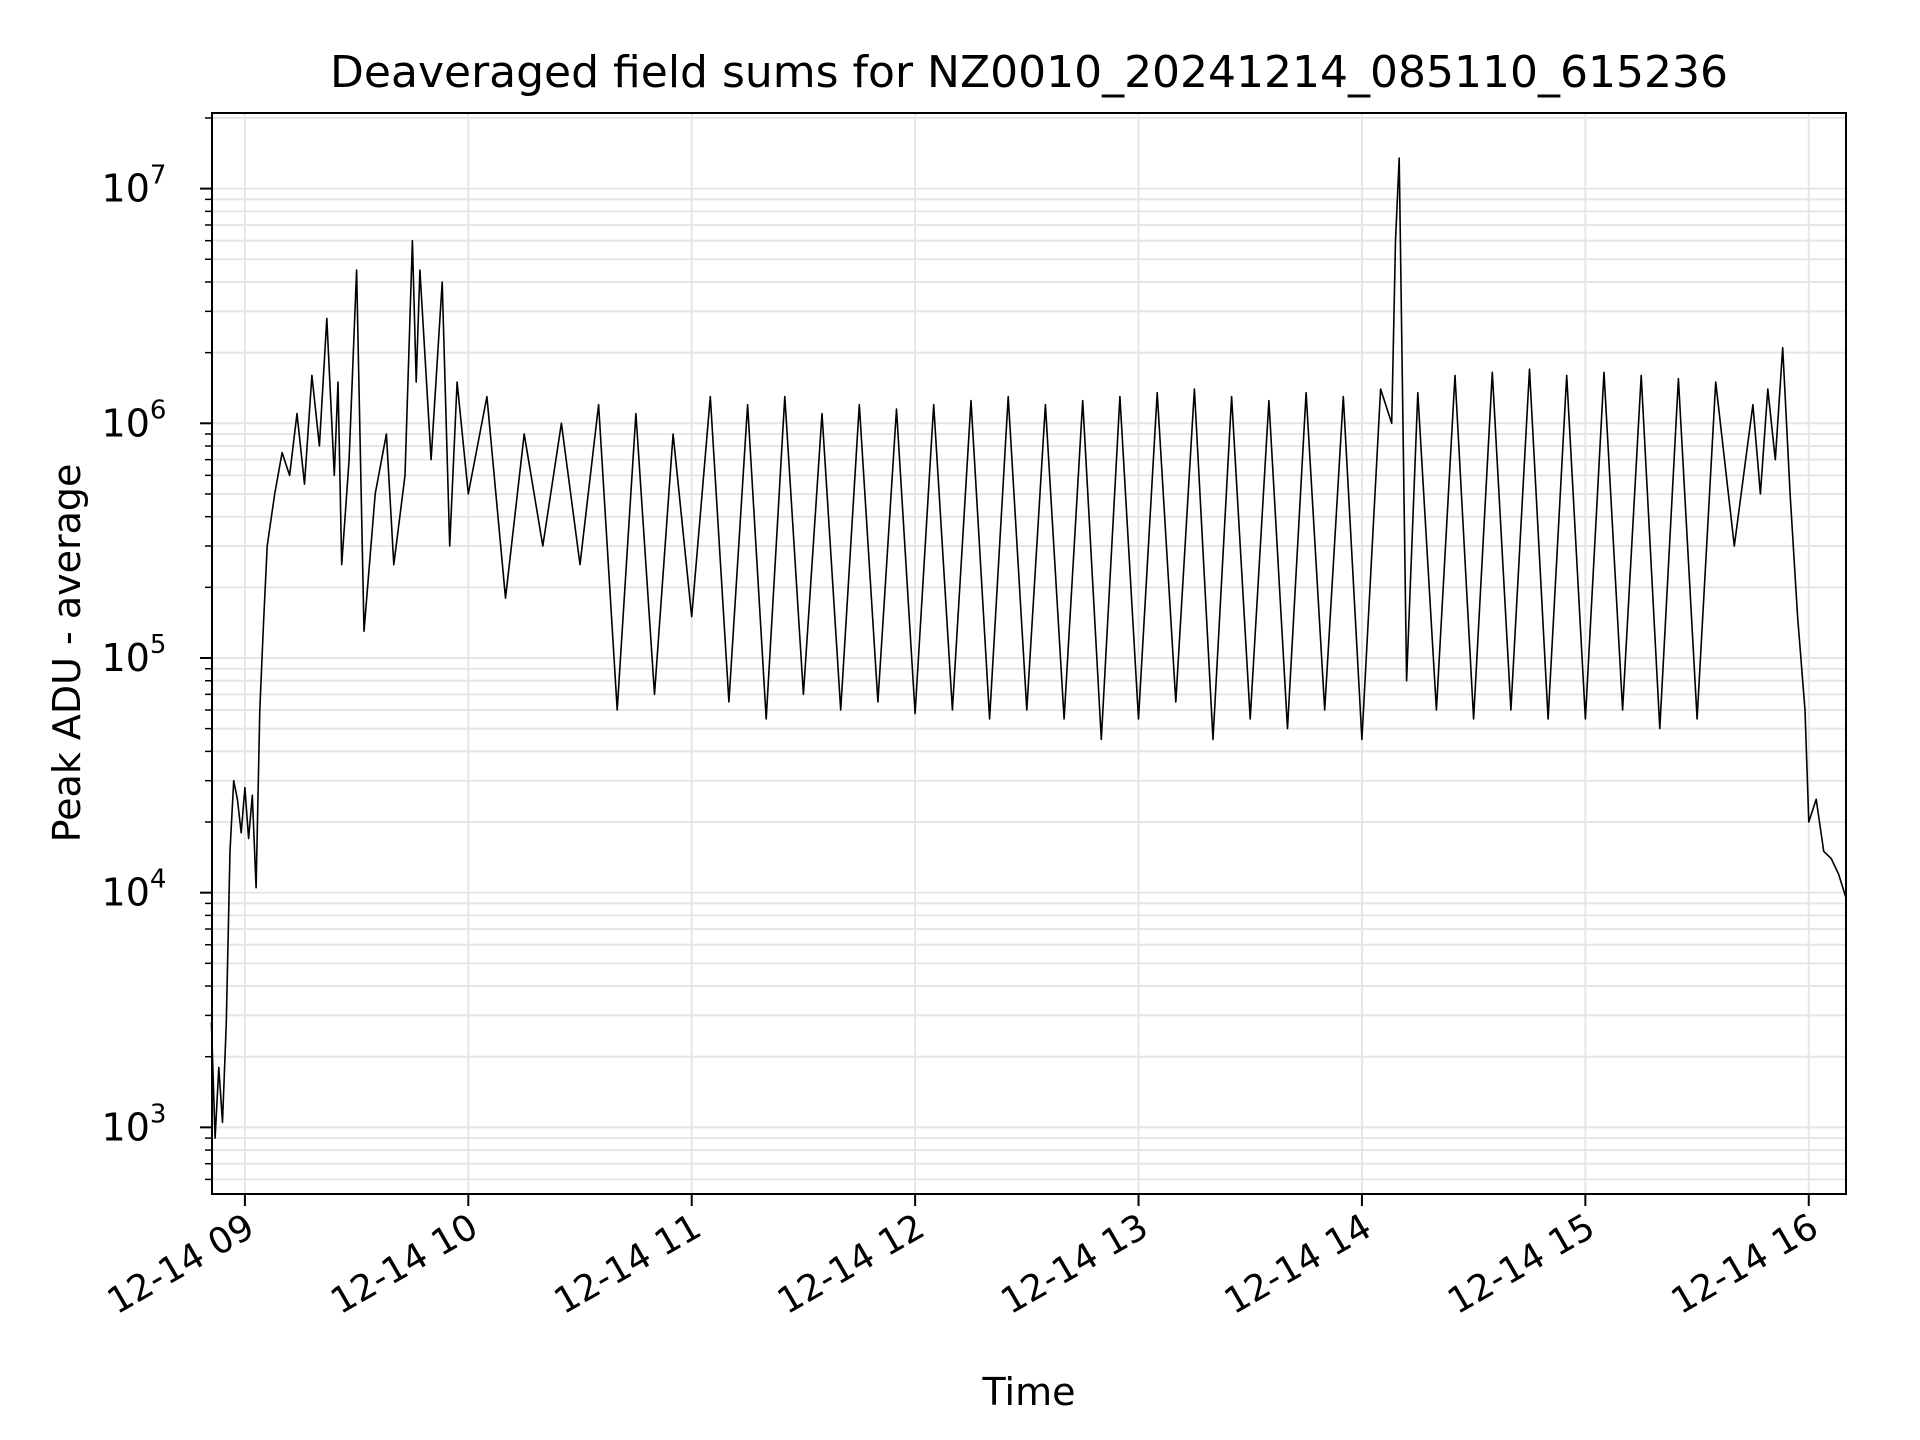  I want to click on x-tick-label: 12-14 12, so click(851, 1264).